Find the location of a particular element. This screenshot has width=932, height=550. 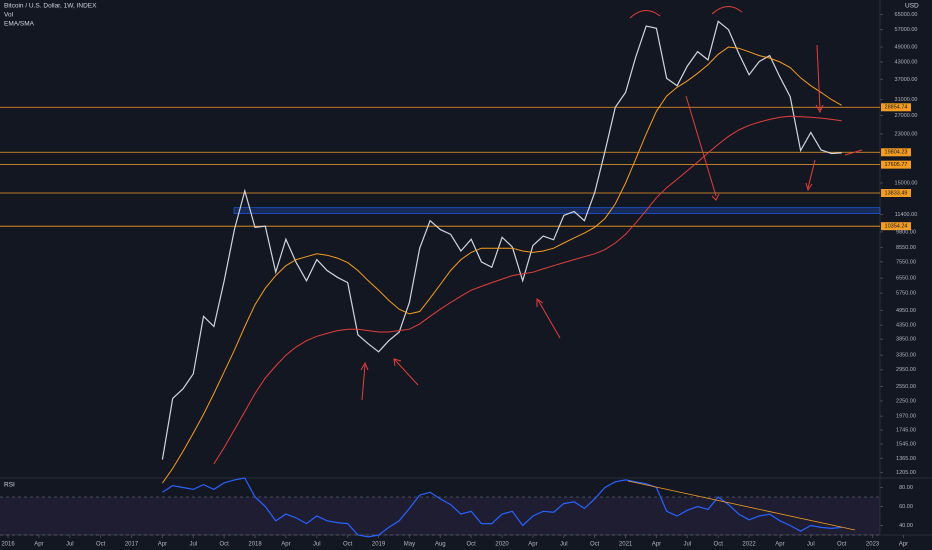

level-tag-label: 28854.74 is located at coordinates (896, 108).